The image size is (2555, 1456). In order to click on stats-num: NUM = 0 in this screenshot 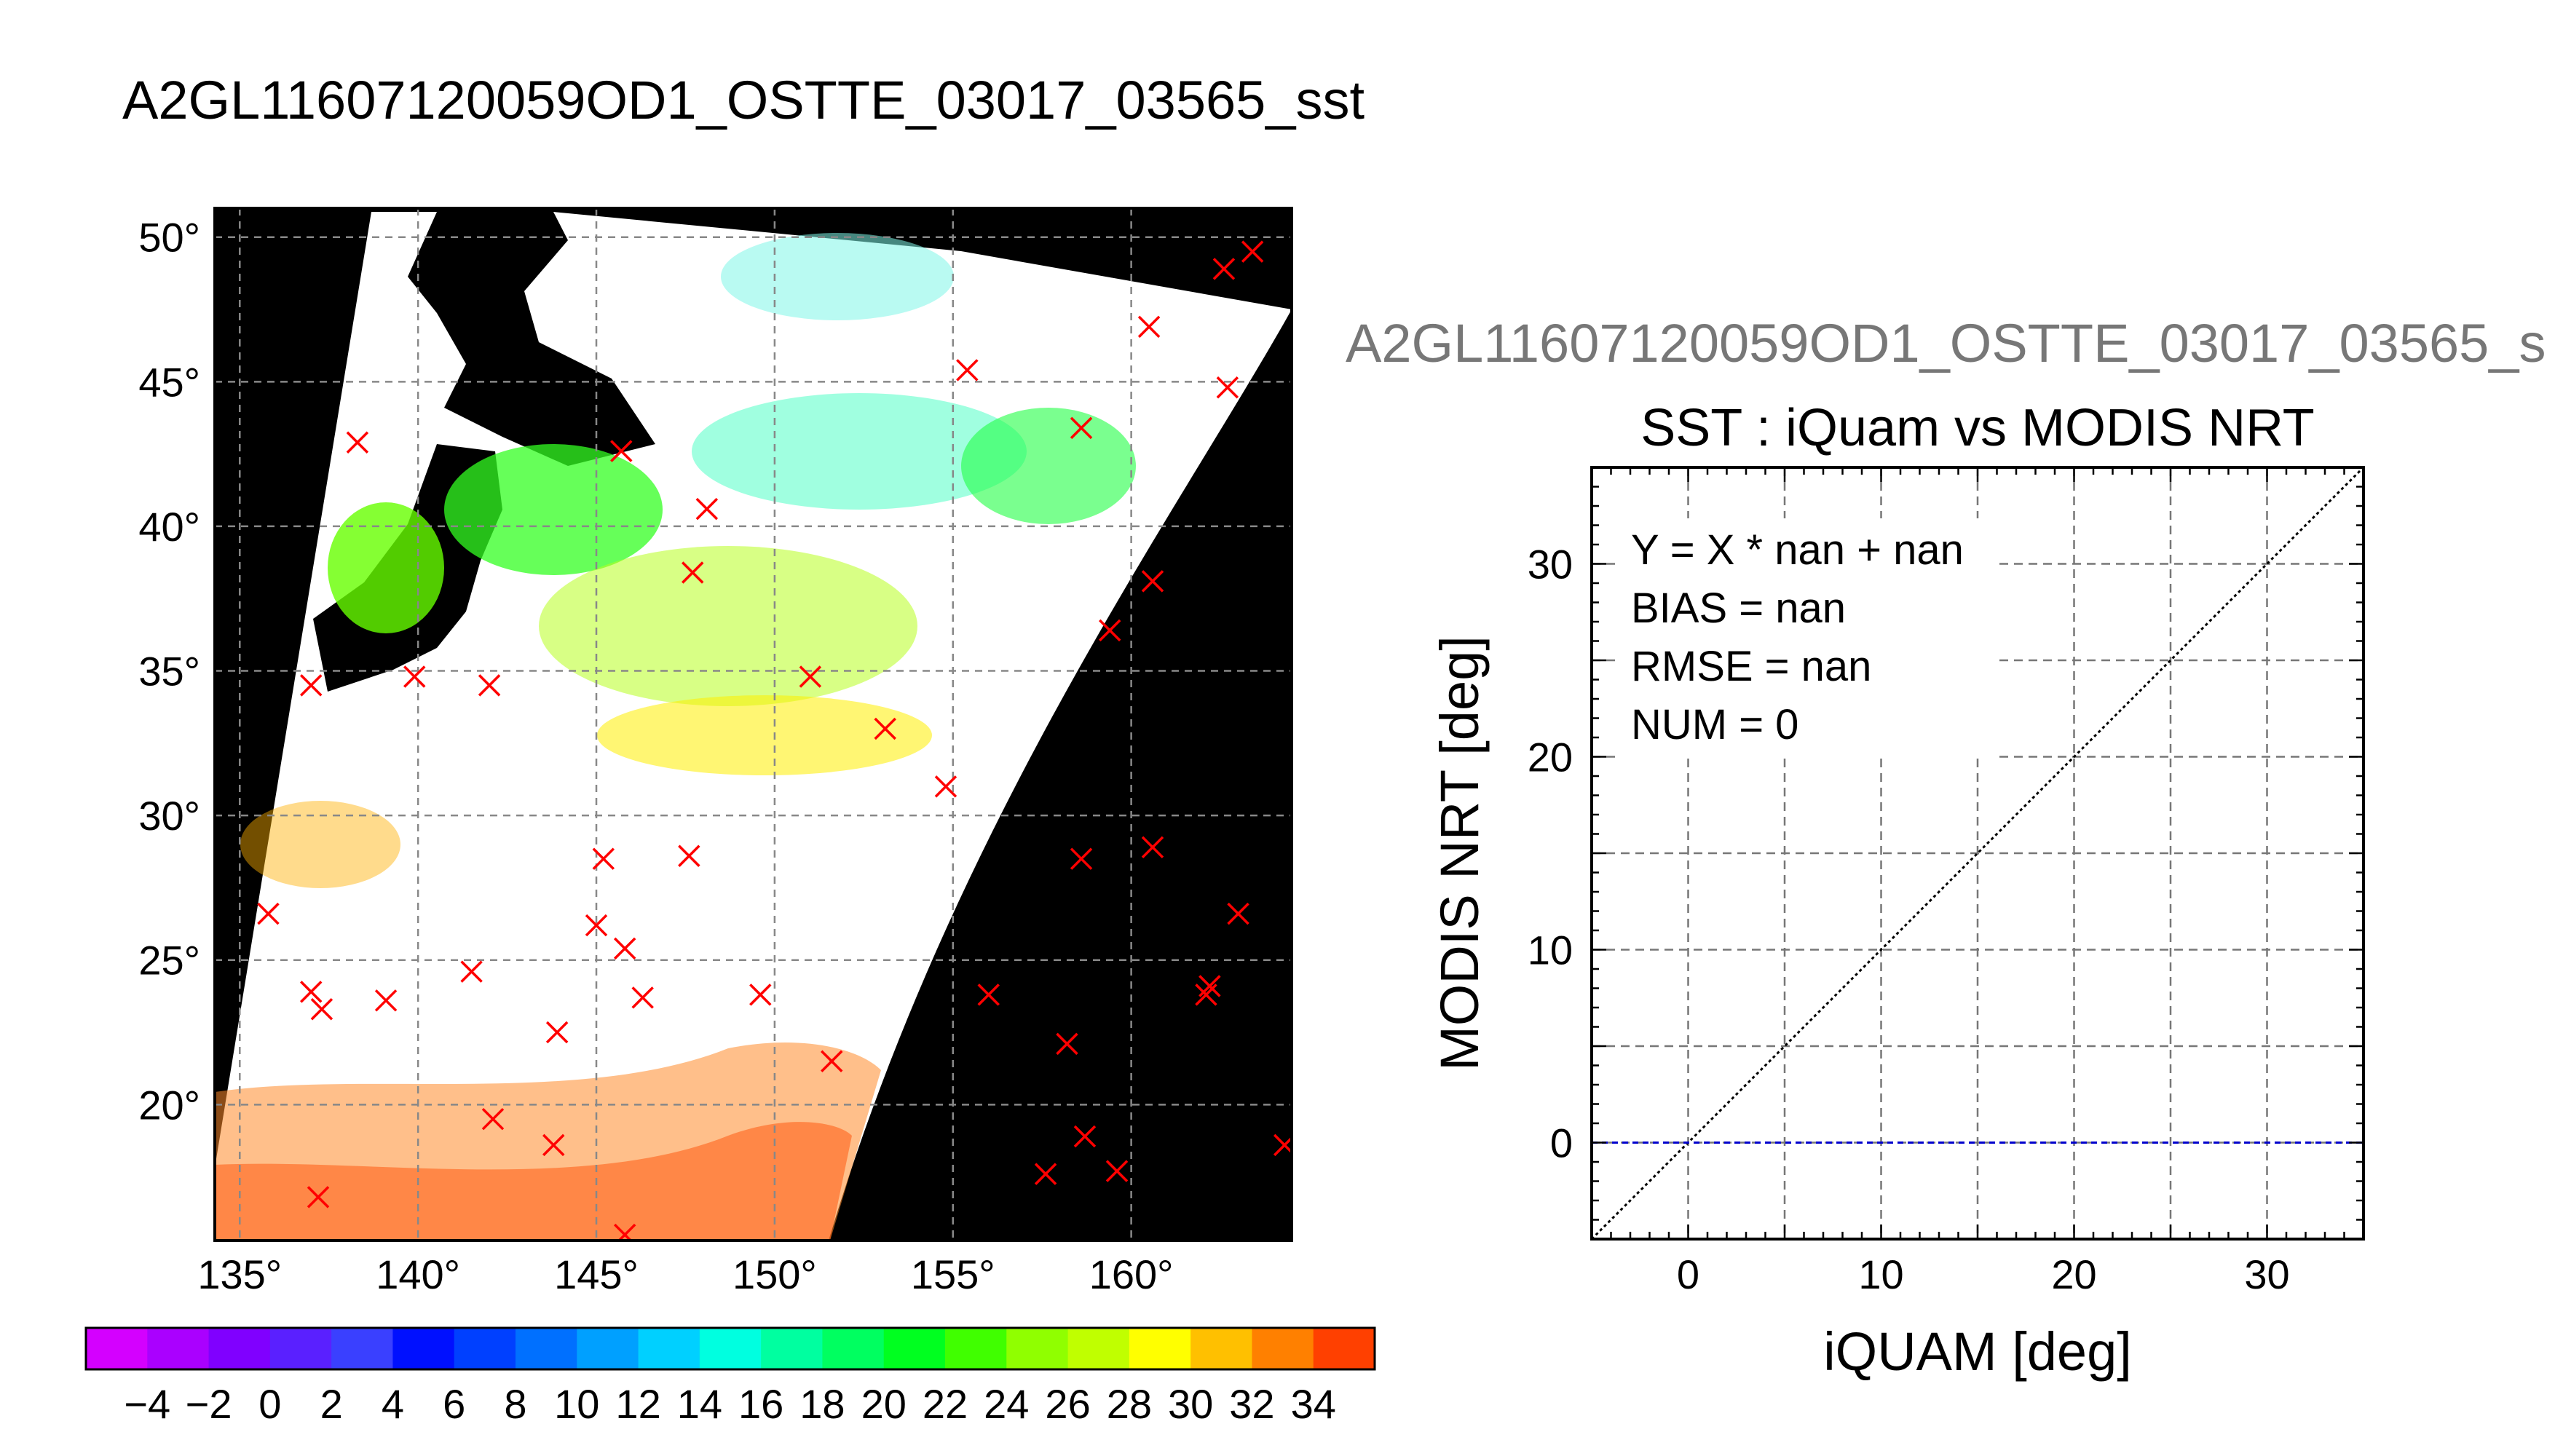, I will do `click(1714, 724)`.